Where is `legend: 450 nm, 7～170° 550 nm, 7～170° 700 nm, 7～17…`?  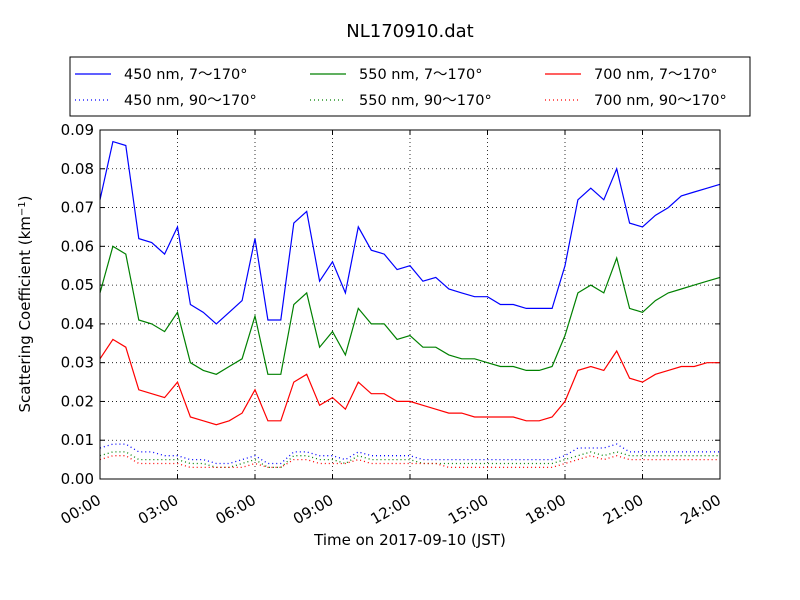
legend: 450 nm, 7～170° 550 nm, 7～170° 700 nm, 7～17… is located at coordinates (410, 86).